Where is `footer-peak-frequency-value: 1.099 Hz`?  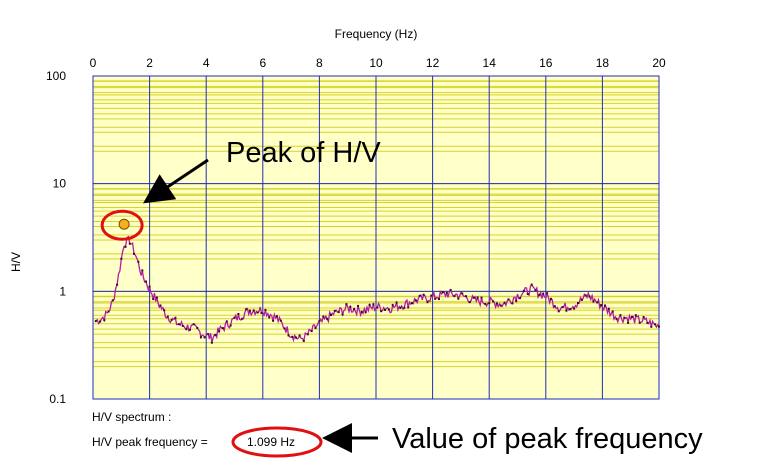 footer-peak-frequency-value: 1.099 Hz is located at coordinates (271, 442).